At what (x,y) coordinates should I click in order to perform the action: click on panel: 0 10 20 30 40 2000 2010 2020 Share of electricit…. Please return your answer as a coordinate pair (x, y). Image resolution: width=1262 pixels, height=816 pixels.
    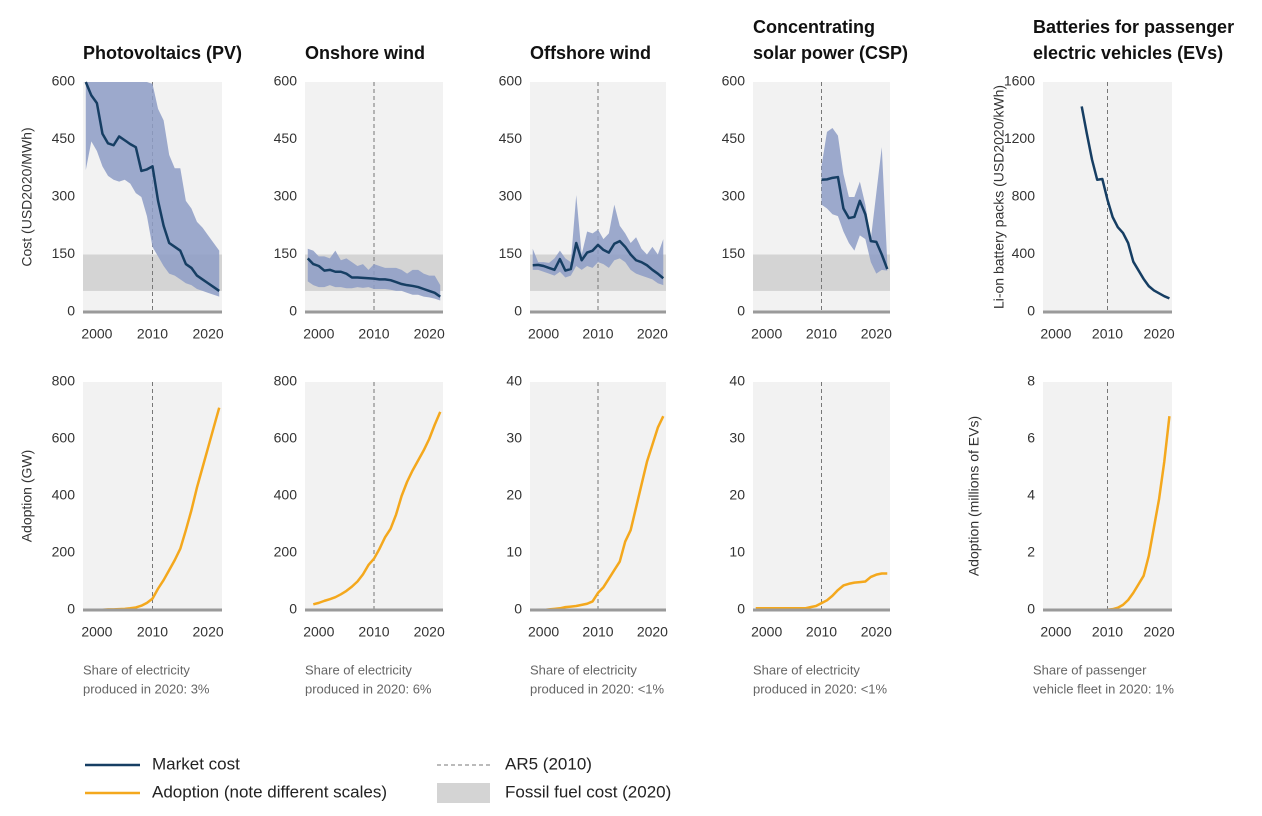
    Looking at the image, I should click on (587, 535).